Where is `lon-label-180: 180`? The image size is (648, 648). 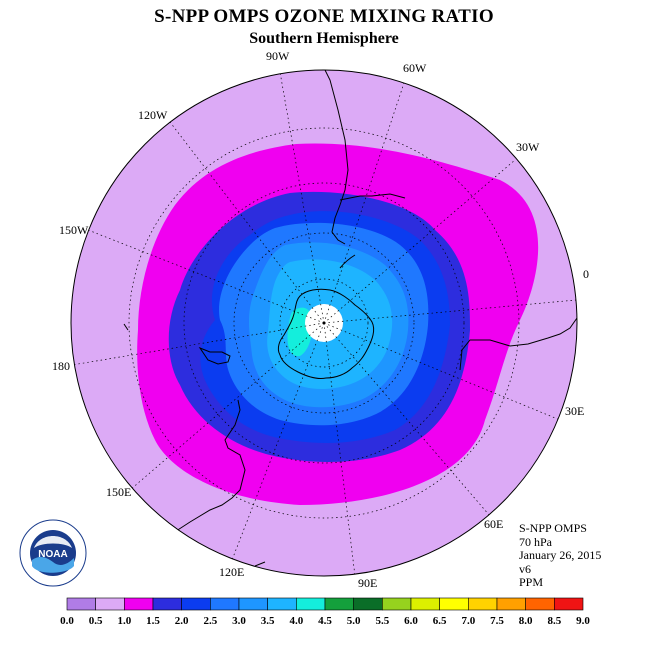
lon-label-180: 180 is located at coordinates (61, 366).